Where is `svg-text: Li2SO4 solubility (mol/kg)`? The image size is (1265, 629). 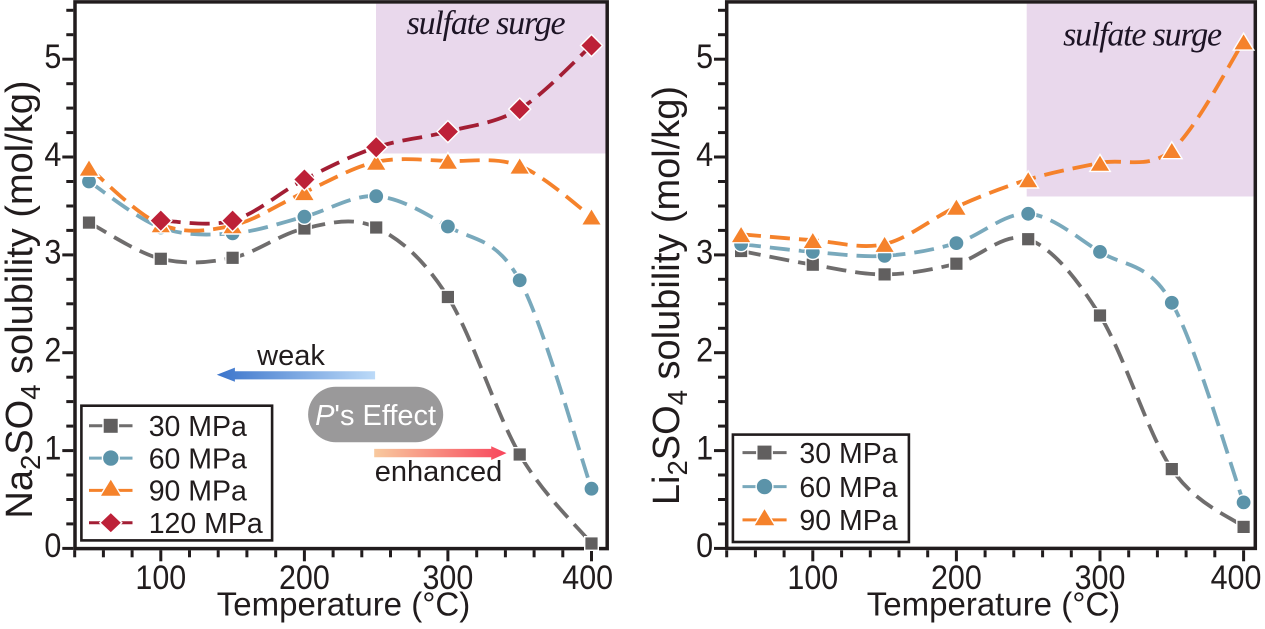
svg-text: Li2SO4 solubility (mol/kg) is located at coordinates (669, 295).